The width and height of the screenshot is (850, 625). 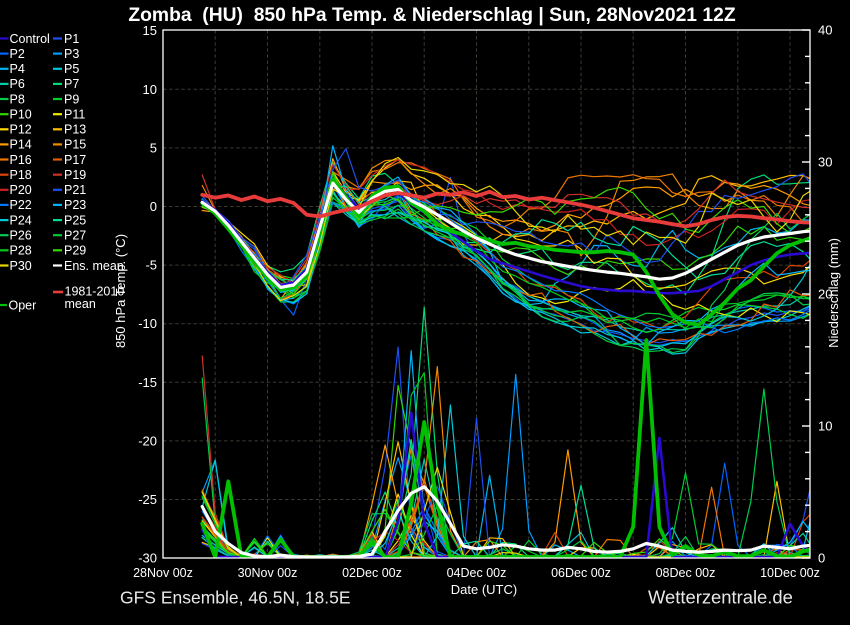 What do you see at coordinates (71, 39) in the screenshot?
I see `svg-text: P1` at bounding box center [71, 39].